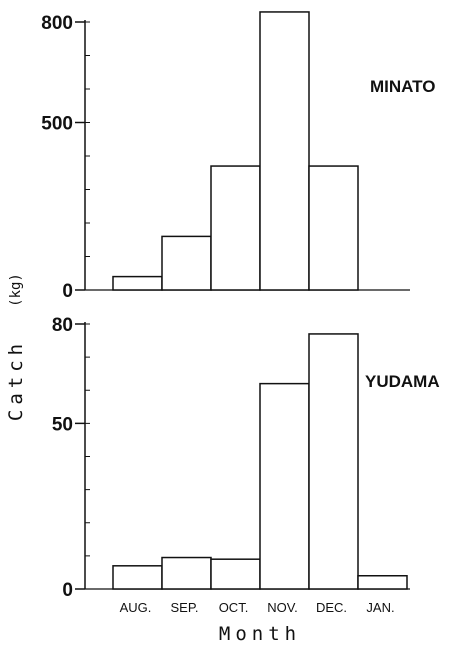  I want to click on y-axis-unit: (kg), so click(16, 290).